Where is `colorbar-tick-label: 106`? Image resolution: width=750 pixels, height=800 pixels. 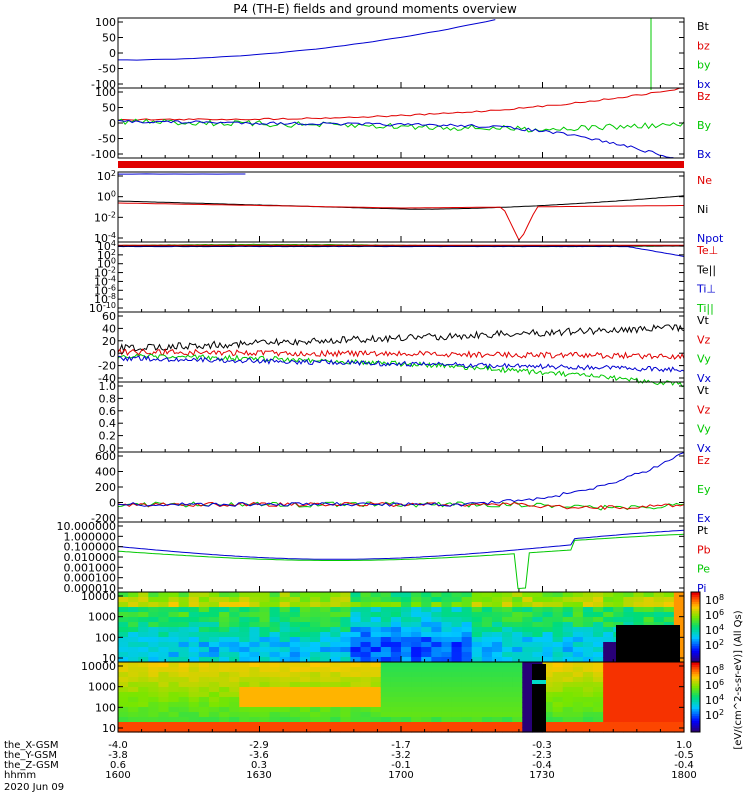
colorbar-tick-label: 106 is located at coordinates (714, 685).